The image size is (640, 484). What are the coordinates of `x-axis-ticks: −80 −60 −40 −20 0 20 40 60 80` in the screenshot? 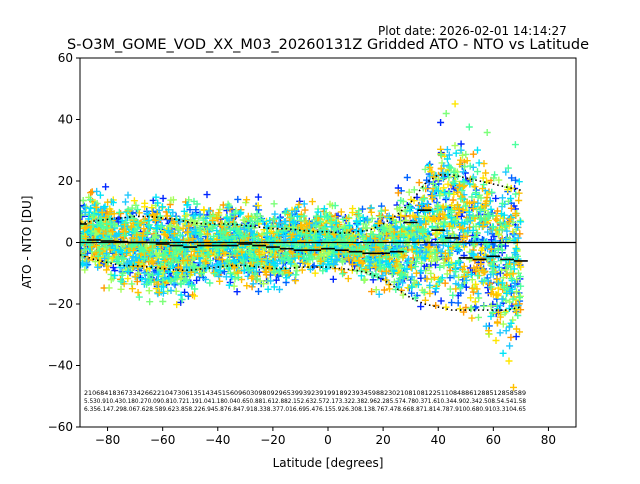 It's located at (325, 437).